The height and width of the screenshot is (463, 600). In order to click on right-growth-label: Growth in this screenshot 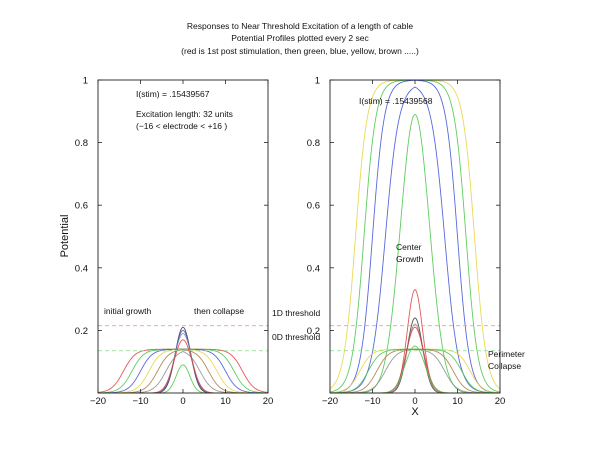, I will do `click(410, 259)`.